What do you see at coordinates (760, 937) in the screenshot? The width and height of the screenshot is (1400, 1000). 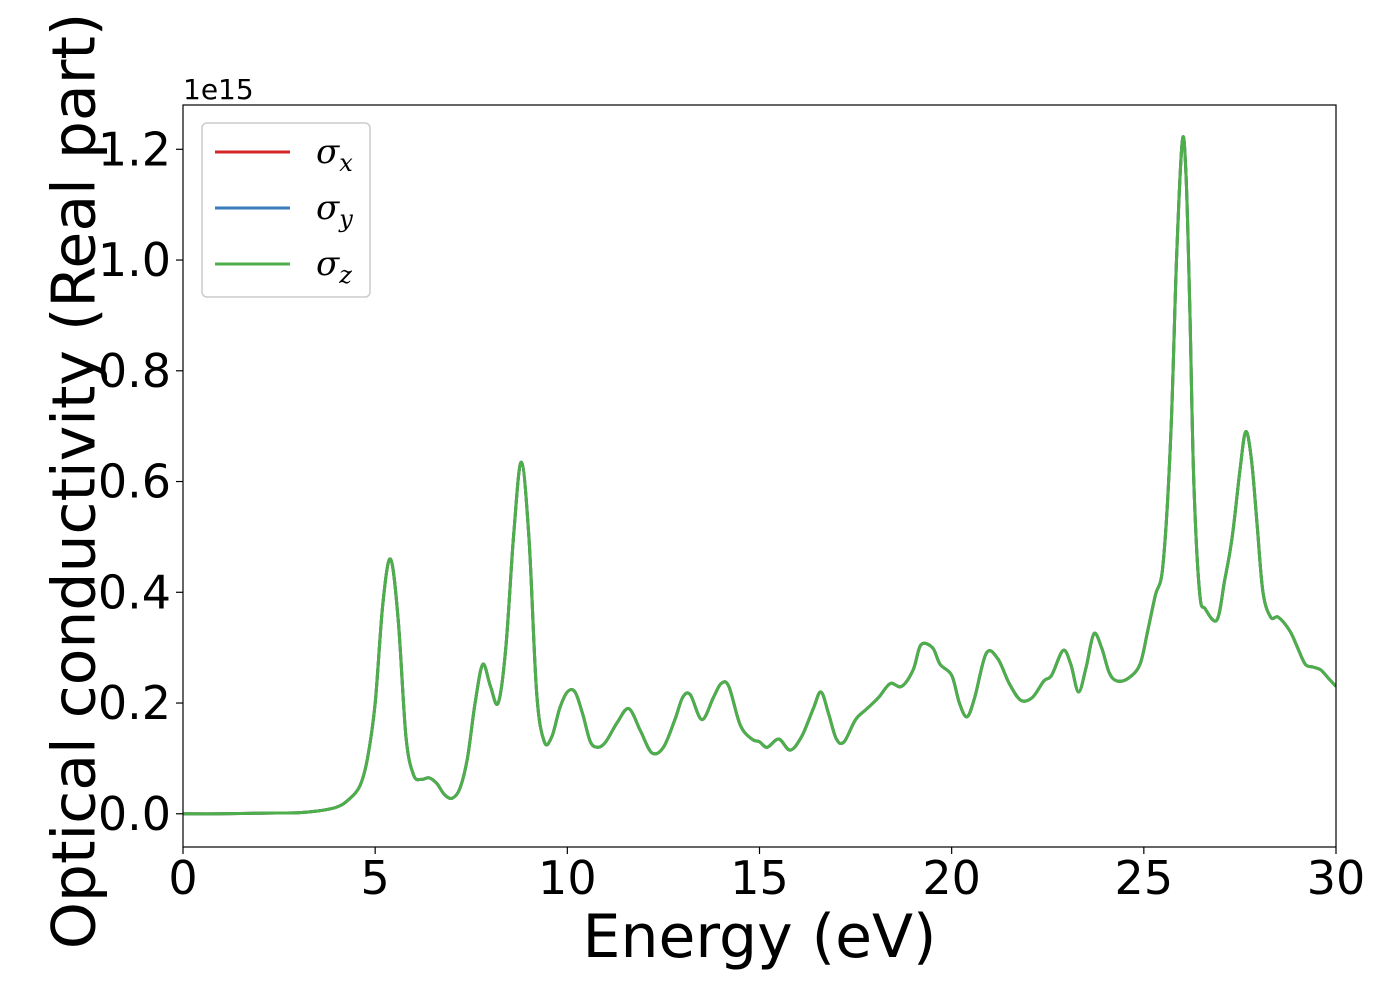 I see `x-axis-title: Energy (eV)` at bounding box center [760, 937].